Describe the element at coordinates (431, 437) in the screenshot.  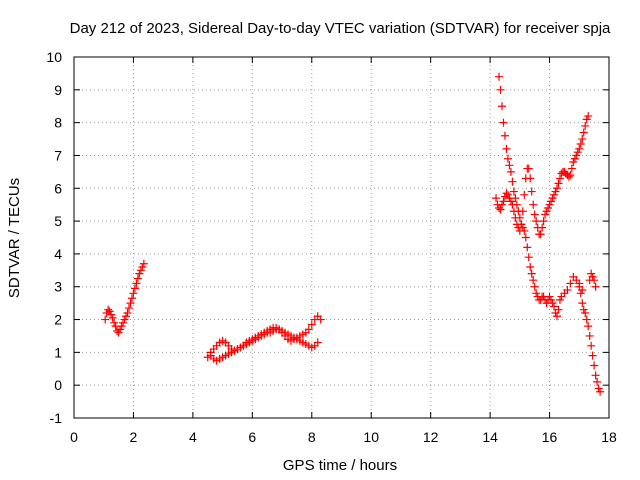
I see `x-tick-label: 12` at that location.